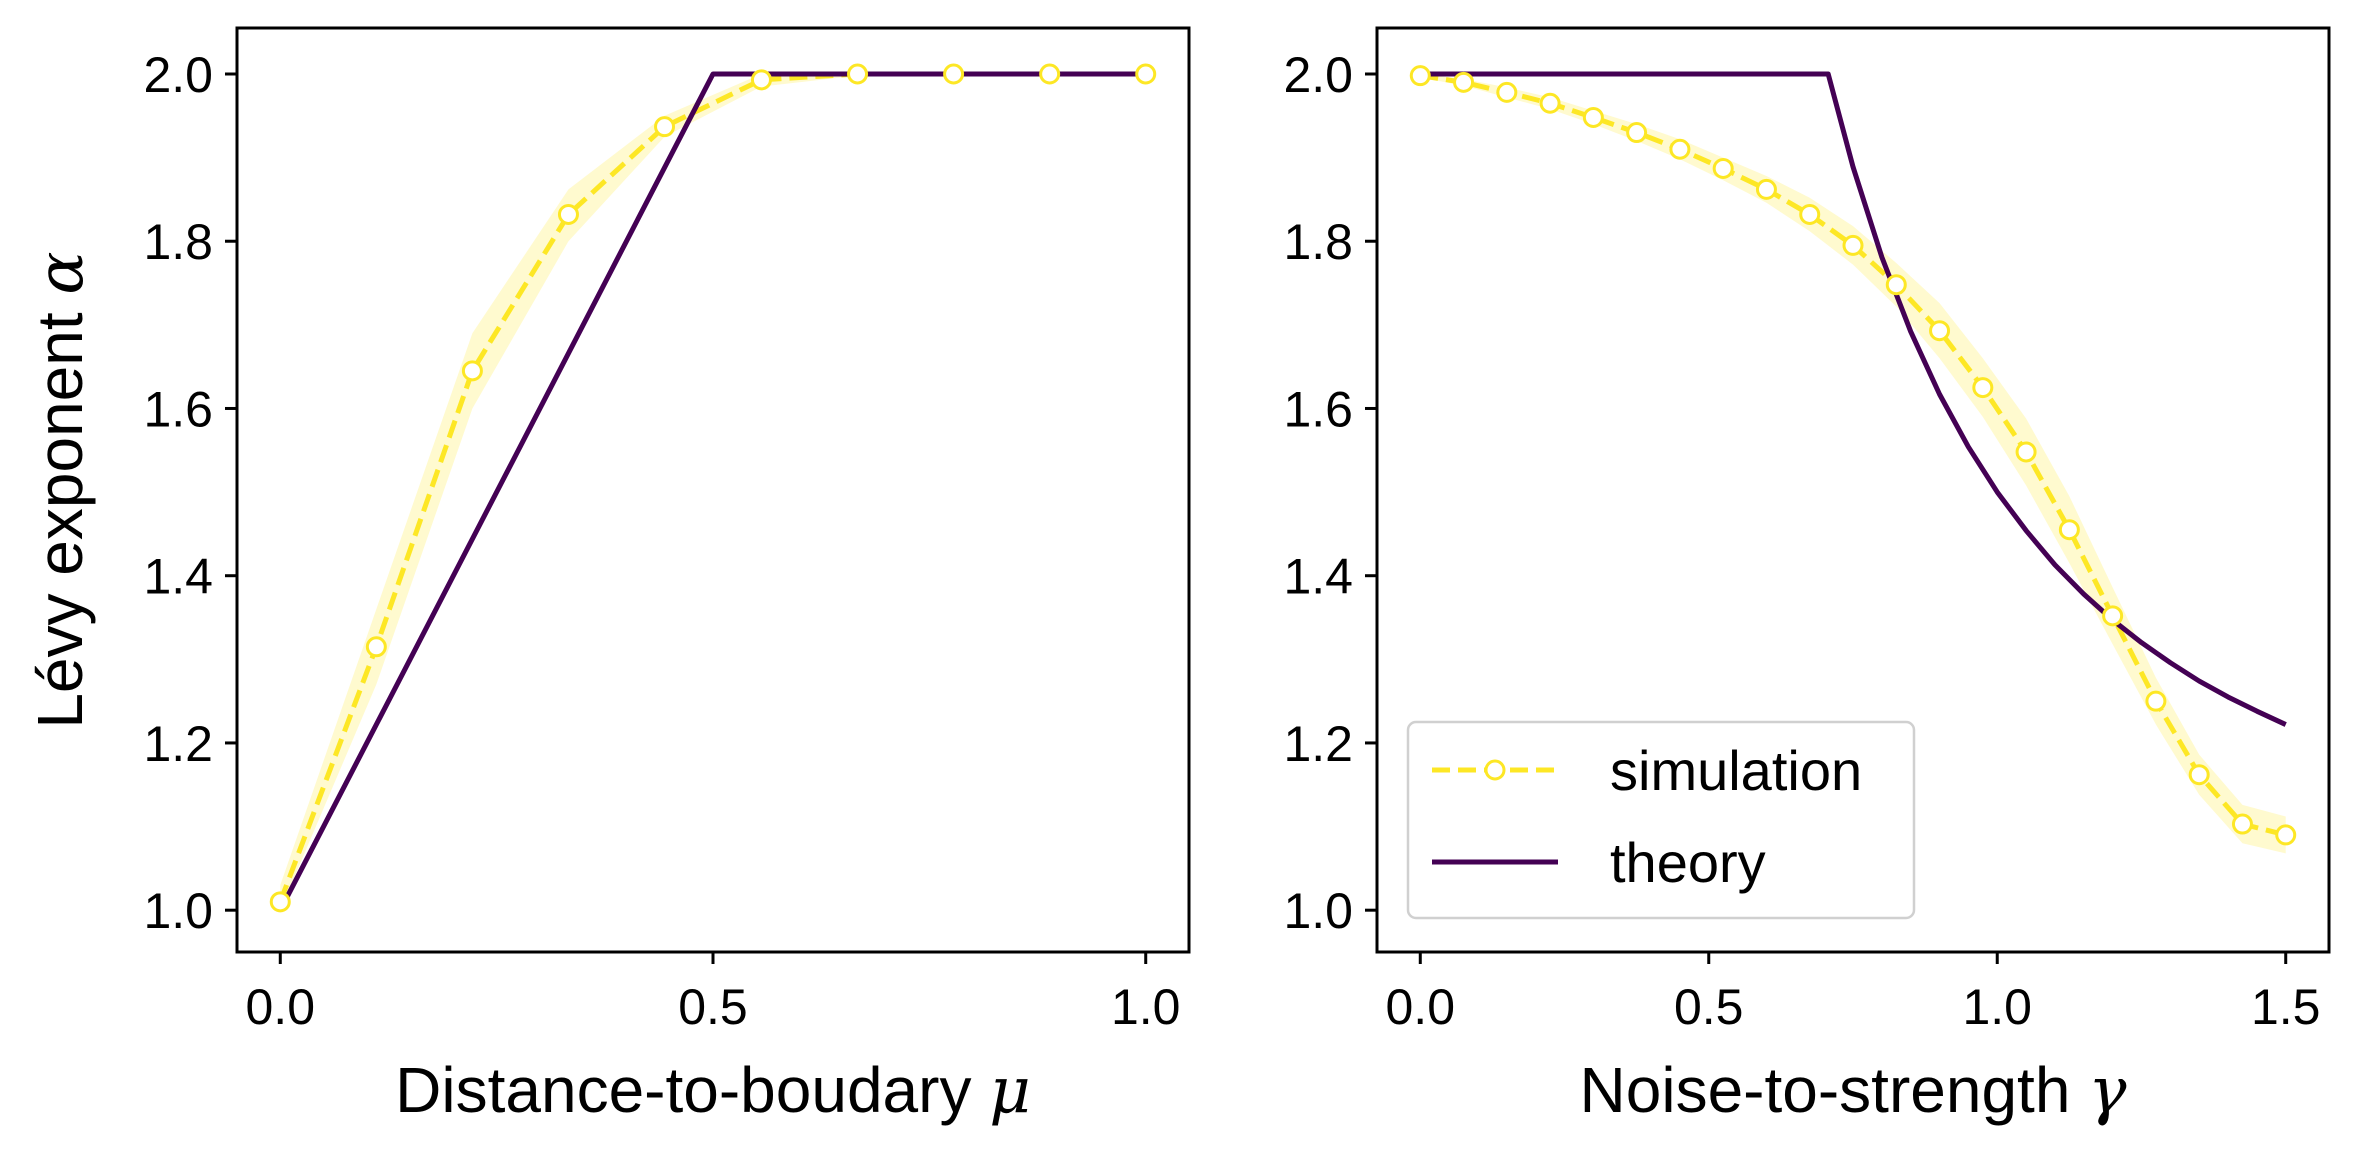 This screenshot has width=2359, height=1162. Describe the element at coordinates (1318, 744) in the screenshot. I see `right-y-tick-label: 1.2` at that location.